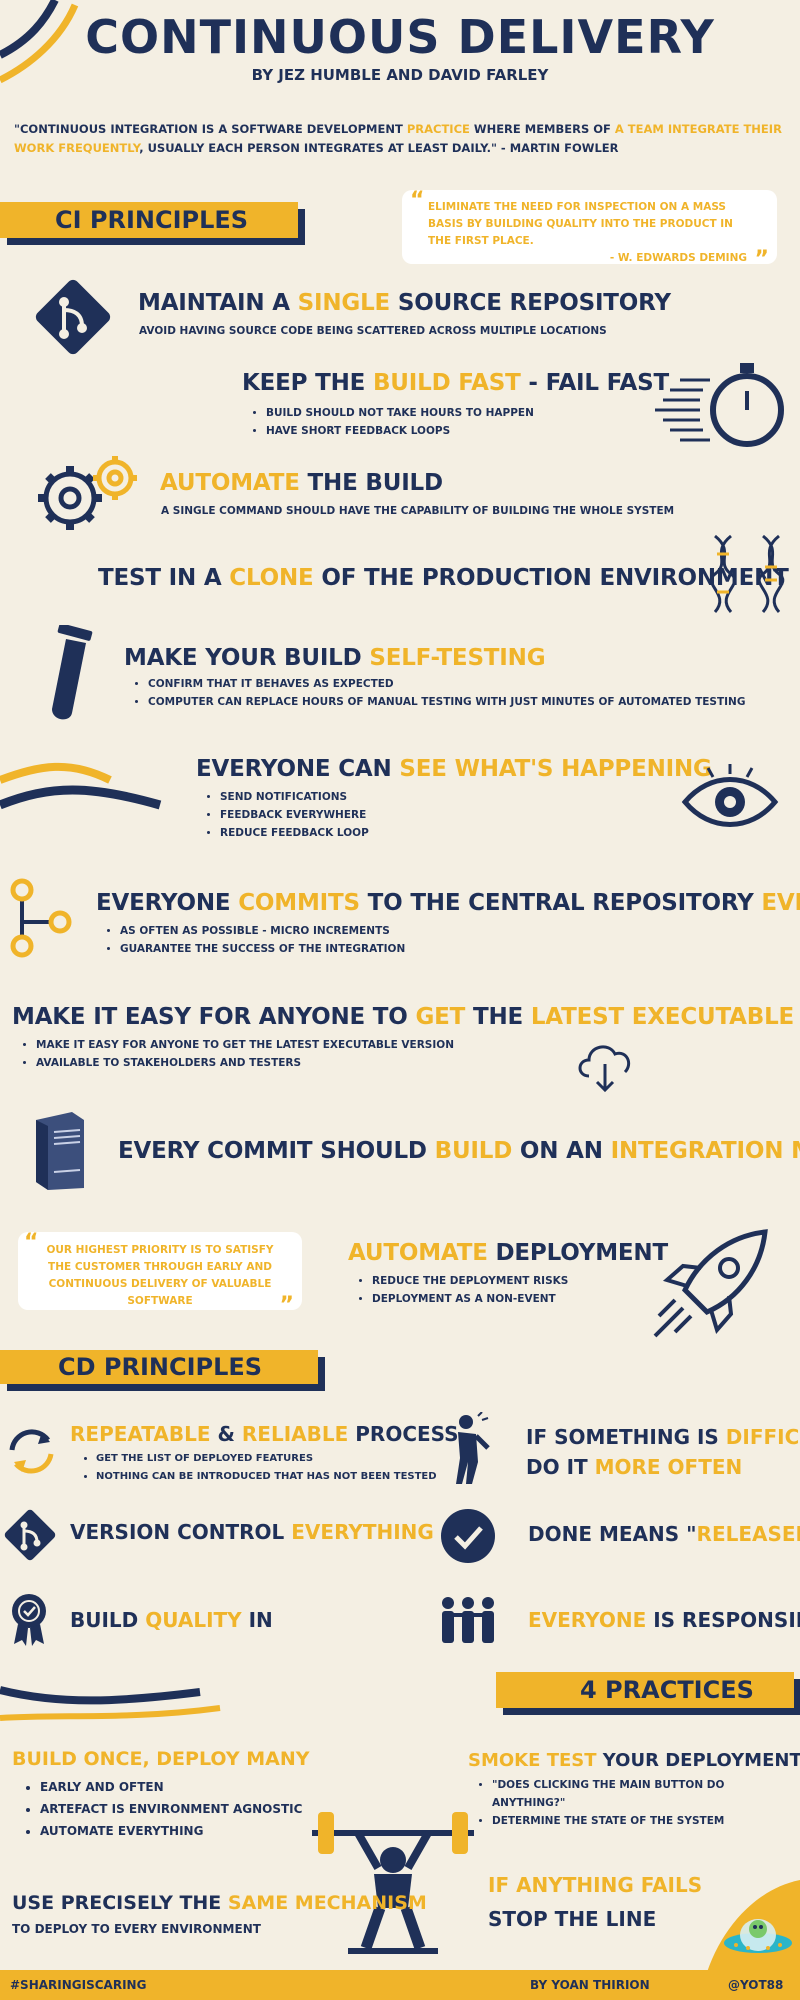  I want to click on list-item: FEEDBACK EVERYWHERE, so click(294, 815).